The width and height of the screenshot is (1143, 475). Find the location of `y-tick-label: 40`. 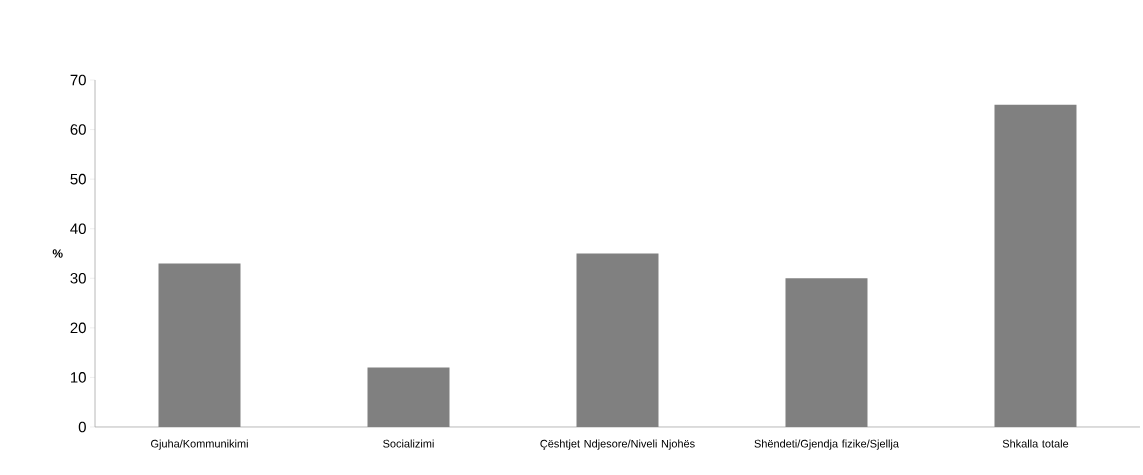

y-tick-label: 40 is located at coordinates (78, 228).